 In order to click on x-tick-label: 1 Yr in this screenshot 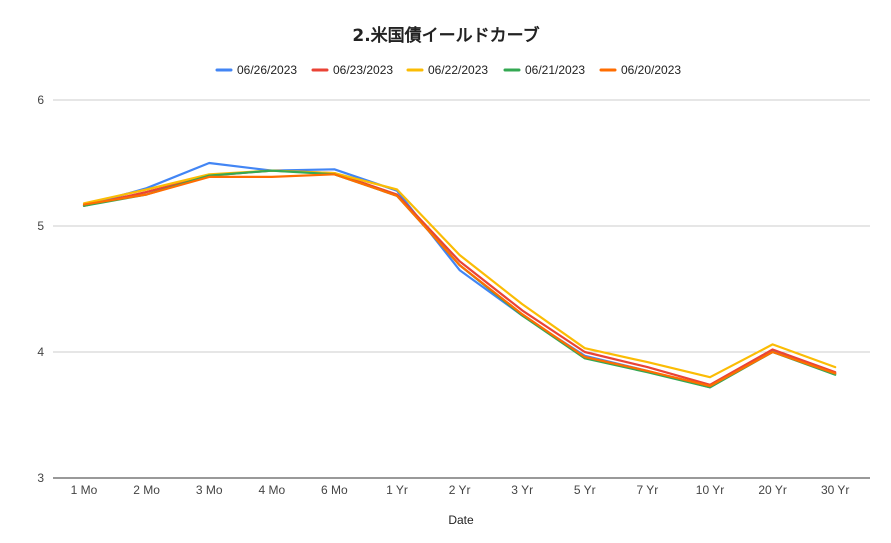, I will do `click(397, 490)`.